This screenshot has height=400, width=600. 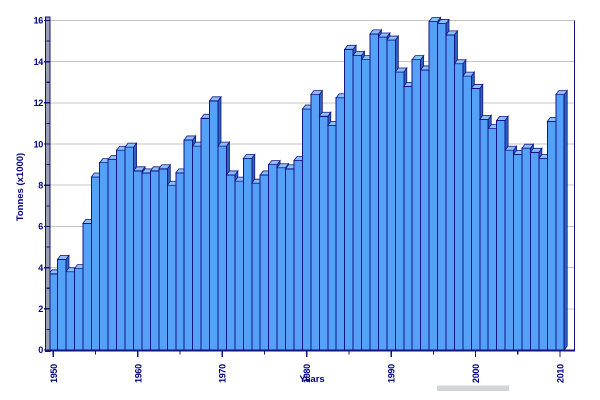 What do you see at coordinates (39, 62) in the screenshot?
I see `y-tick-label-14: 14` at bounding box center [39, 62].